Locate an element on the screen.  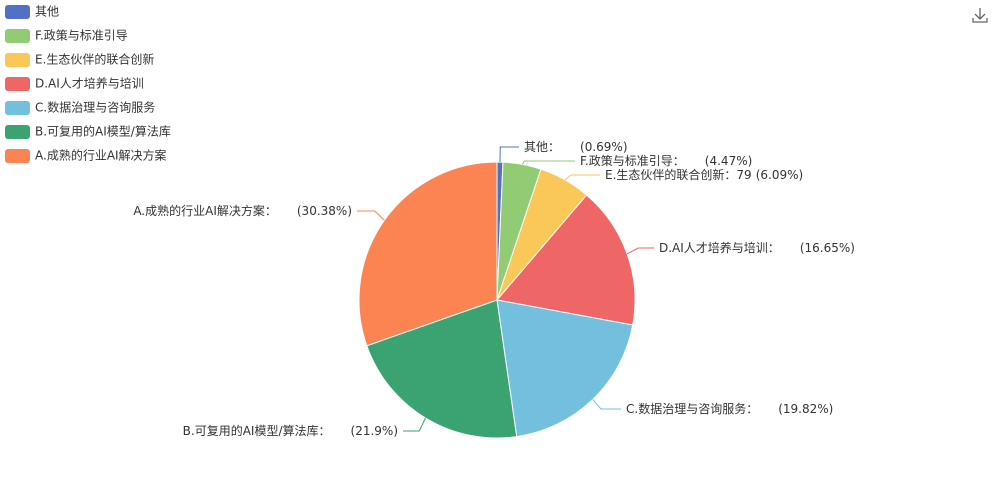
label-percent: (16.65%) is located at coordinates (827, 248).